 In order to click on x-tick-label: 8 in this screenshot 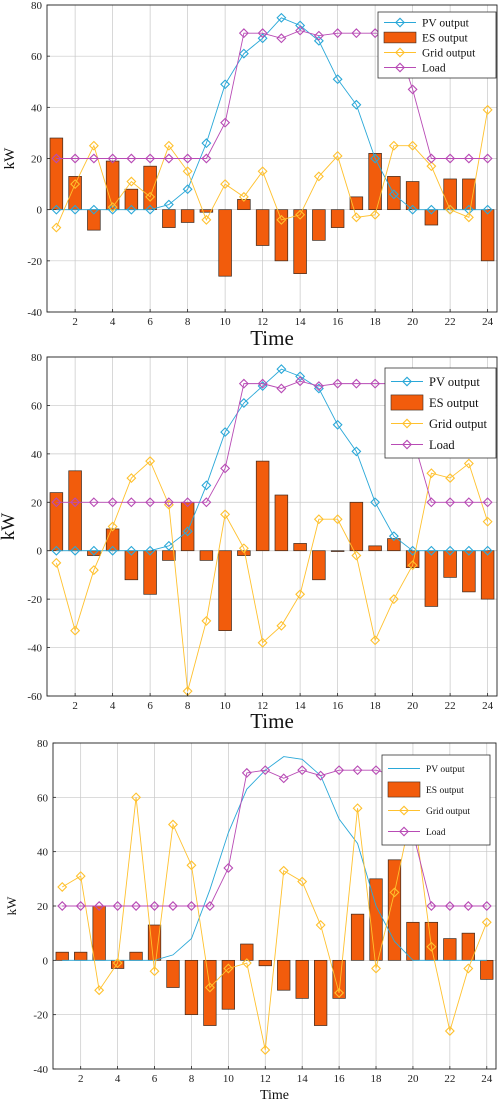, I will do `click(192, 1079)`.